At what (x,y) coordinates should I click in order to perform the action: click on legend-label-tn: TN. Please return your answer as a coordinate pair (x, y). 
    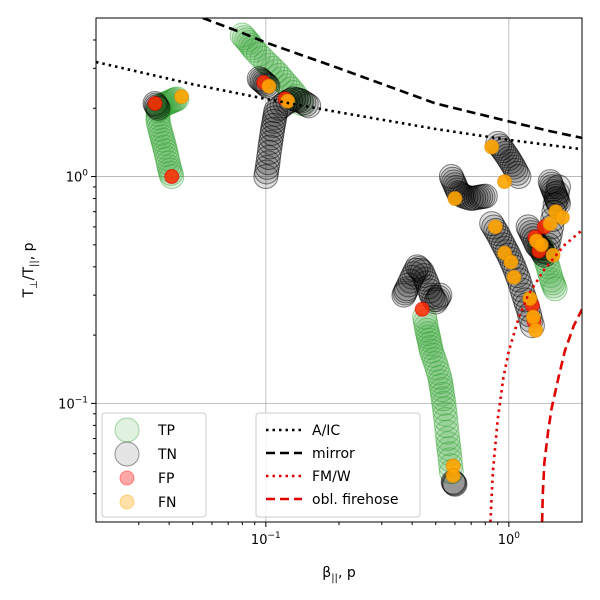
    Looking at the image, I should click on (167, 455).